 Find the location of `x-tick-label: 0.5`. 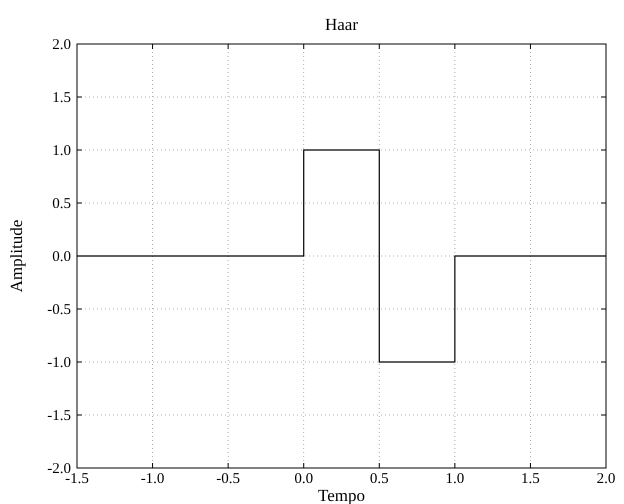

x-tick-label: 0.5 is located at coordinates (379, 479).